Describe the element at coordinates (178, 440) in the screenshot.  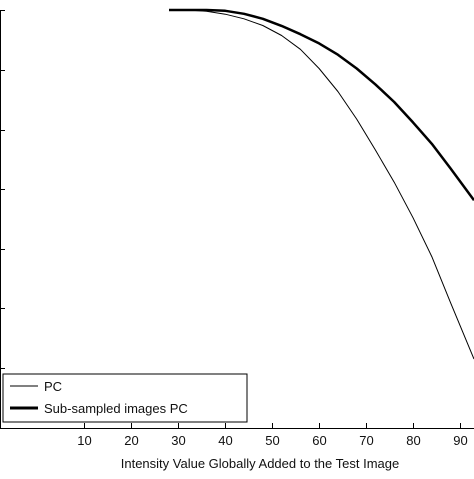
I see `x-tick-label: 30` at that location.